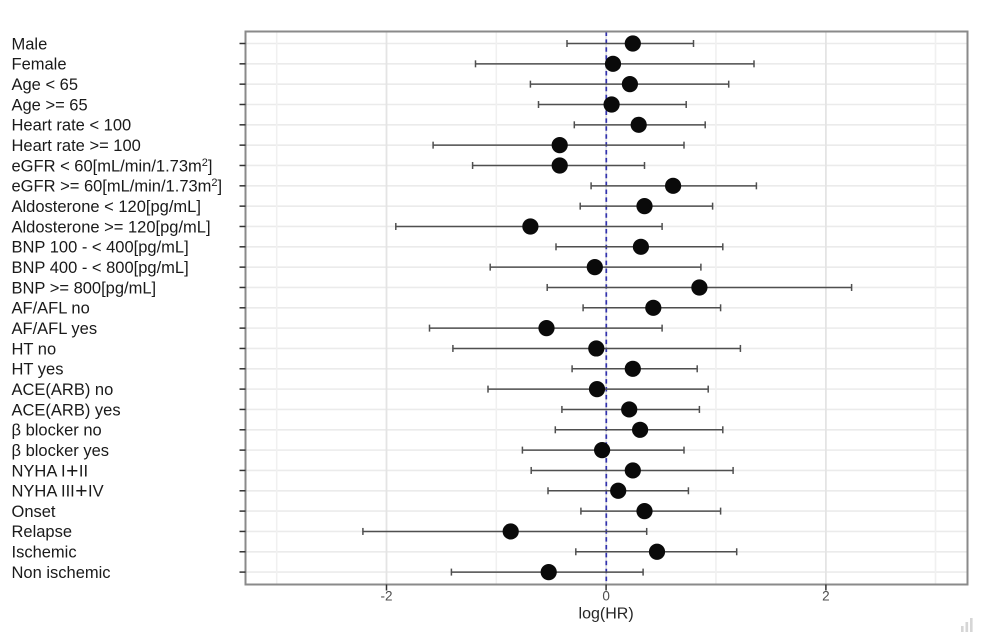 This screenshot has width=998, height=636. What do you see at coordinates (66, 410) in the screenshot?
I see `svg-text: ACE(ARB) yes` at bounding box center [66, 410].